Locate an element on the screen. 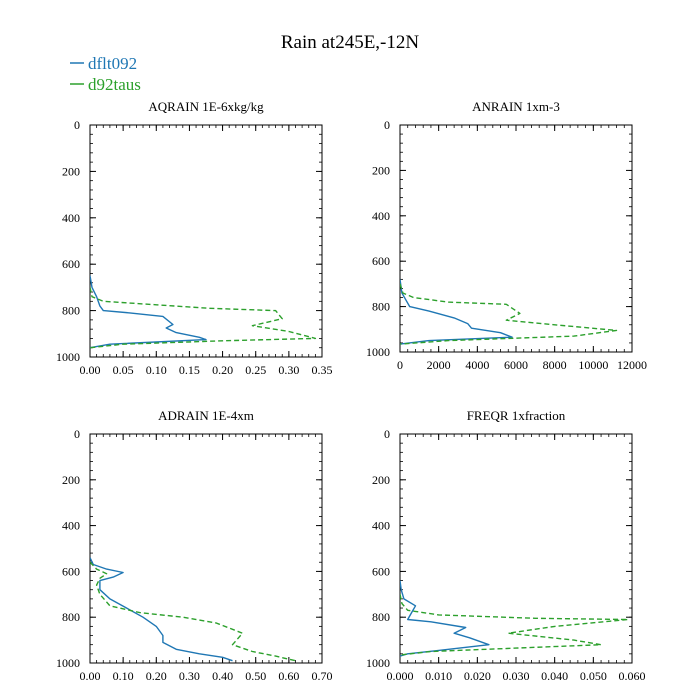 Image resolution: width=700 pixels, height=700 pixels. adrain-y-tick-label: 1000 is located at coordinates (68, 663).